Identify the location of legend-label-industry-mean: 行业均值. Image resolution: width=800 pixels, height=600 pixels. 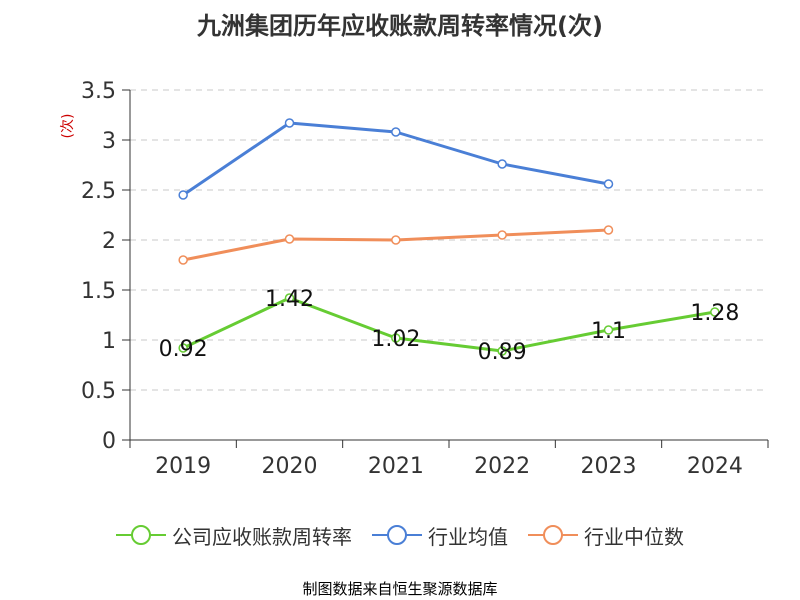
(468, 536).